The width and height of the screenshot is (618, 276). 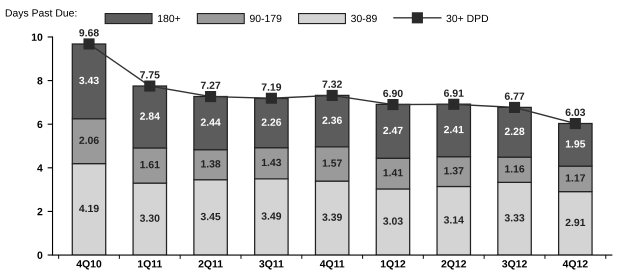 I want to click on y-tick-label: 2, so click(x=39, y=212).